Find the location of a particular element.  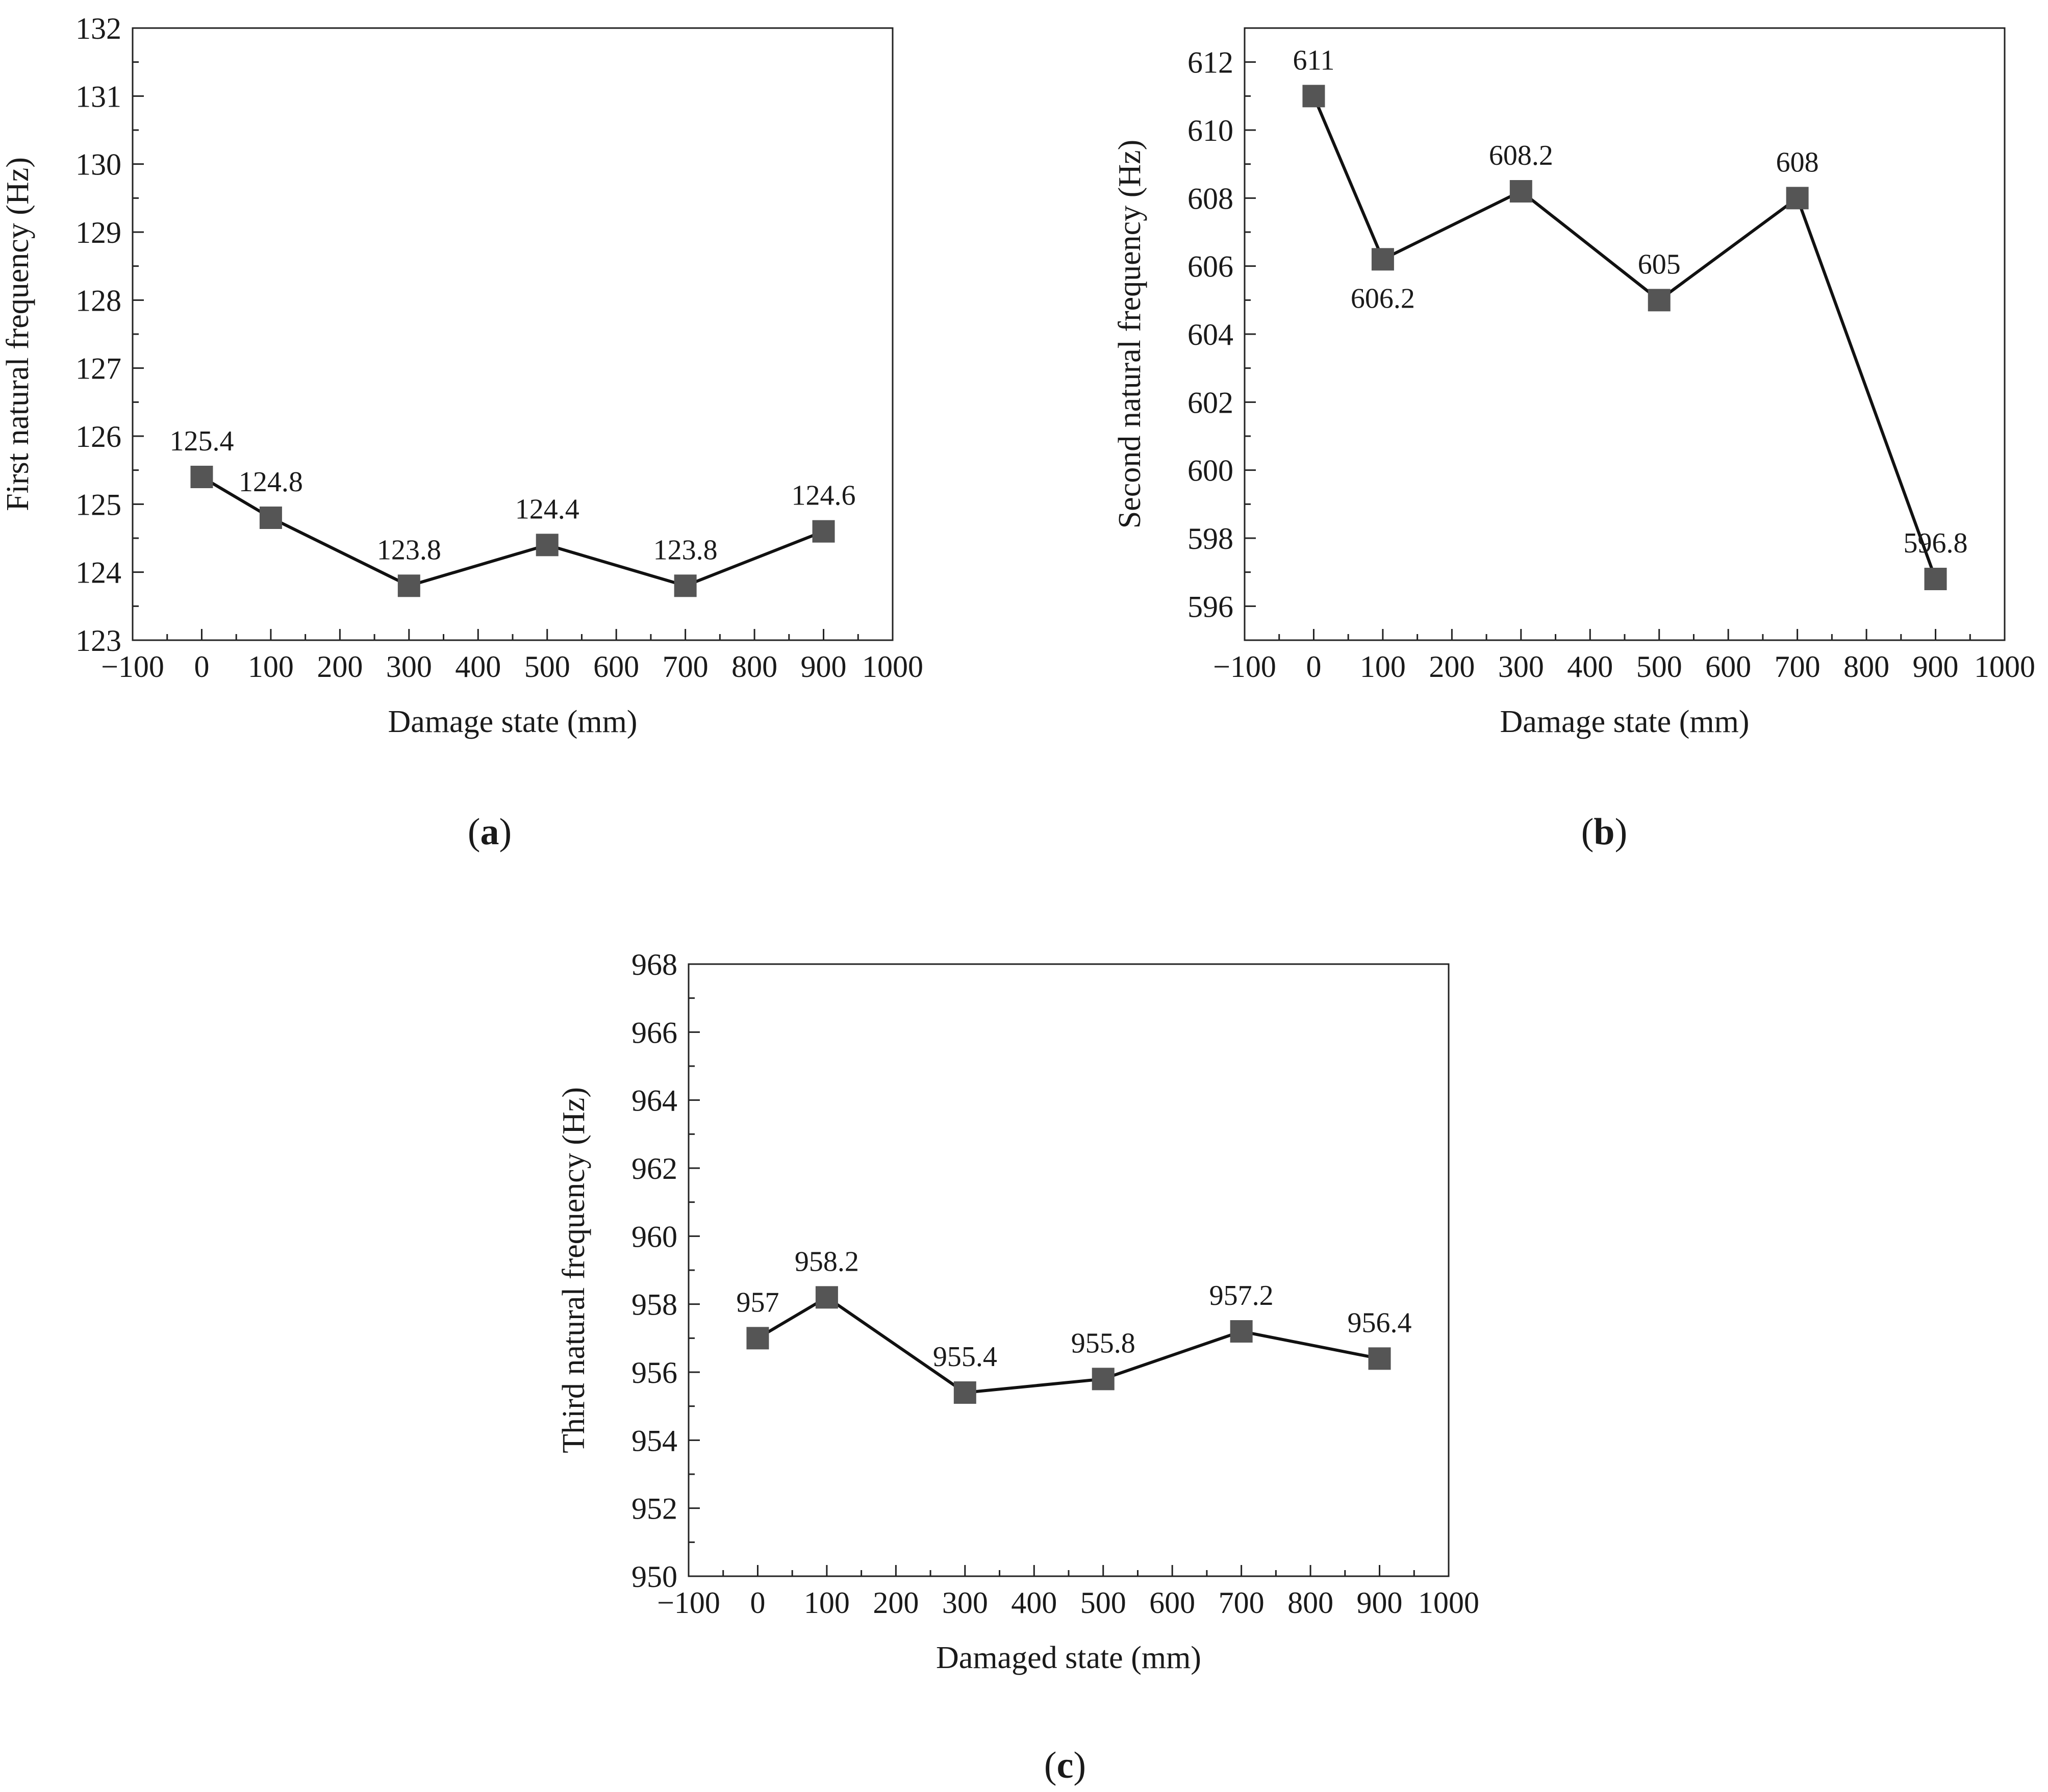

y-tick-label: 968 is located at coordinates (654, 964).